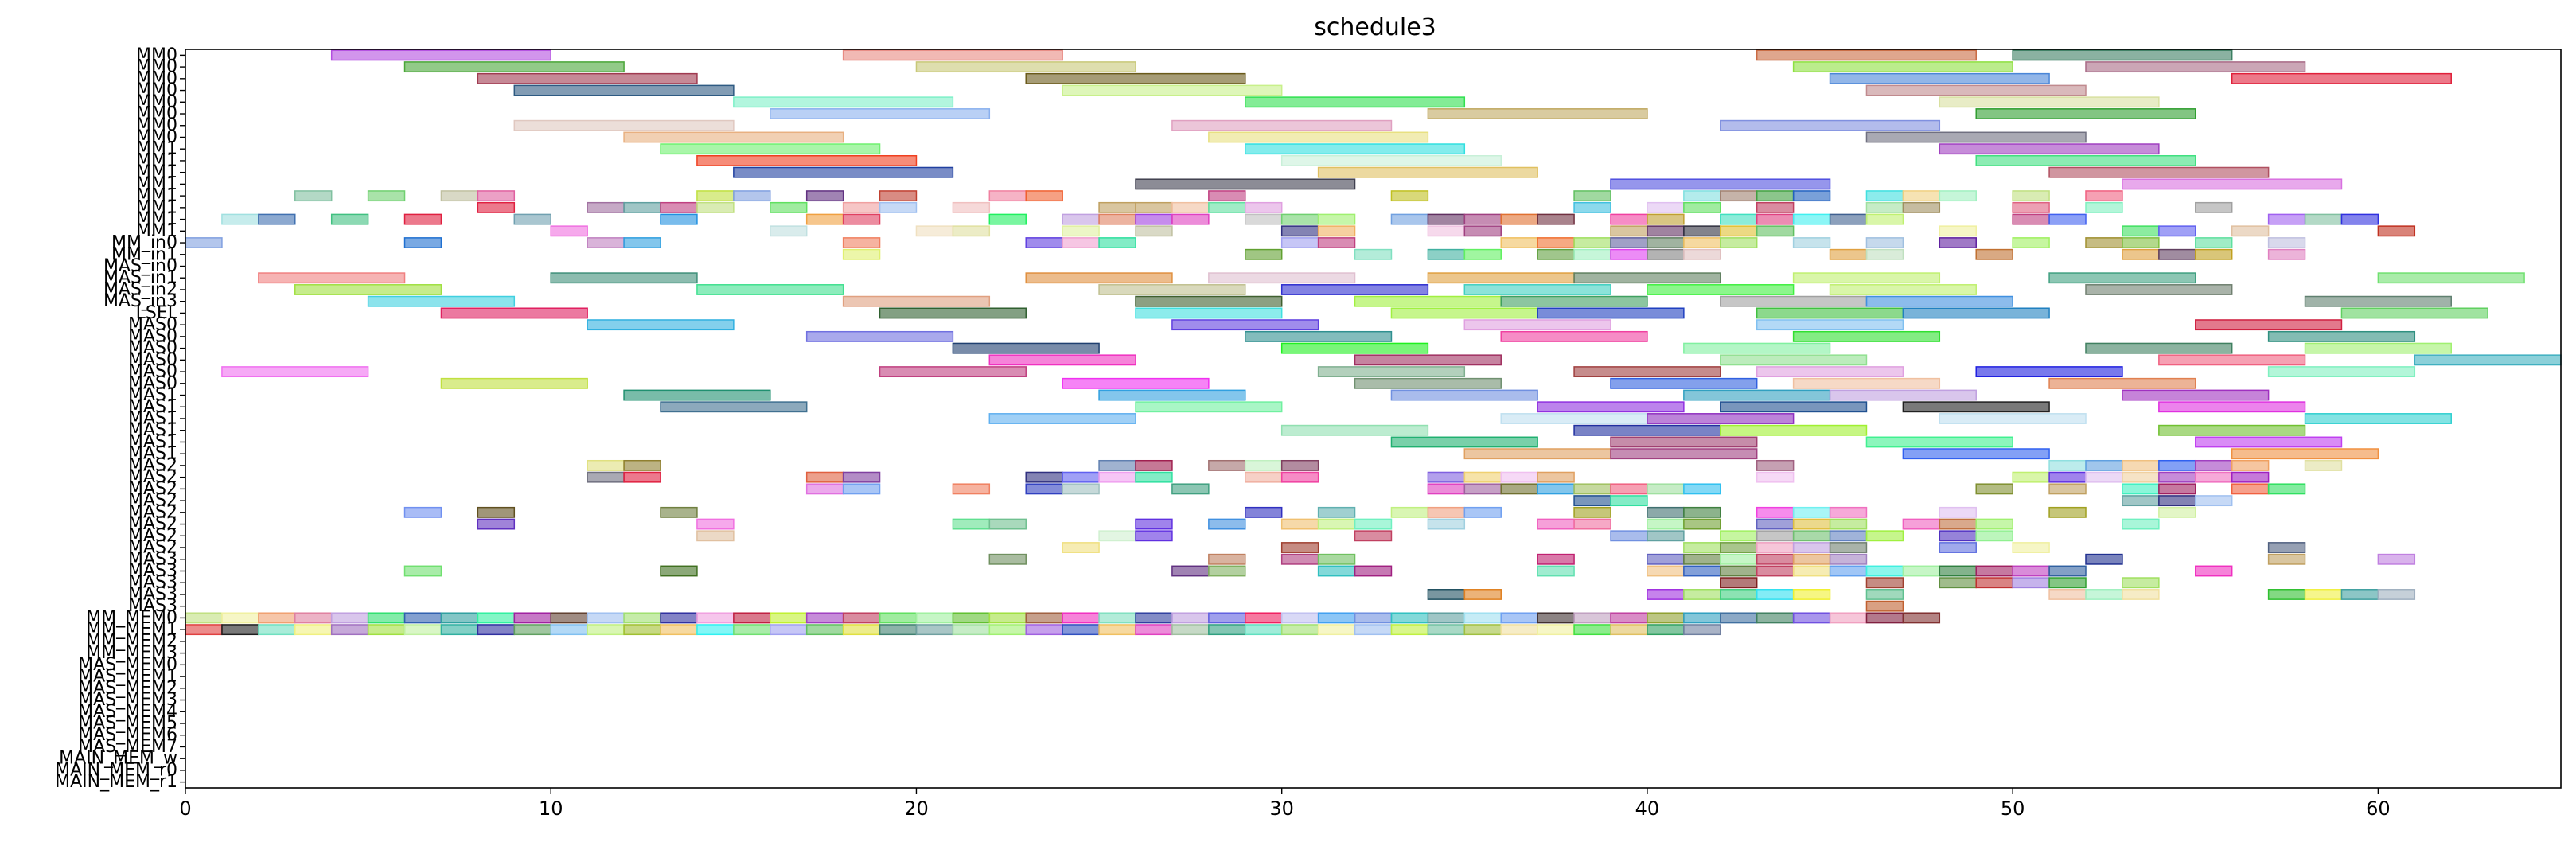  I want to click on chart-title: schedule3, so click(1375, 27).